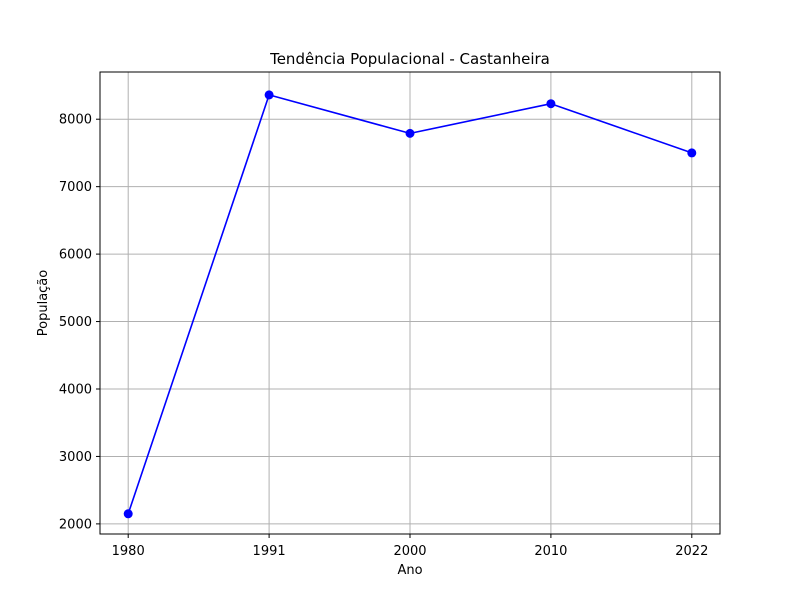  What do you see at coordinates (75, 255) in the screenshot?
I see `y-tick-label: 6000` at bounding box center [75, 255].